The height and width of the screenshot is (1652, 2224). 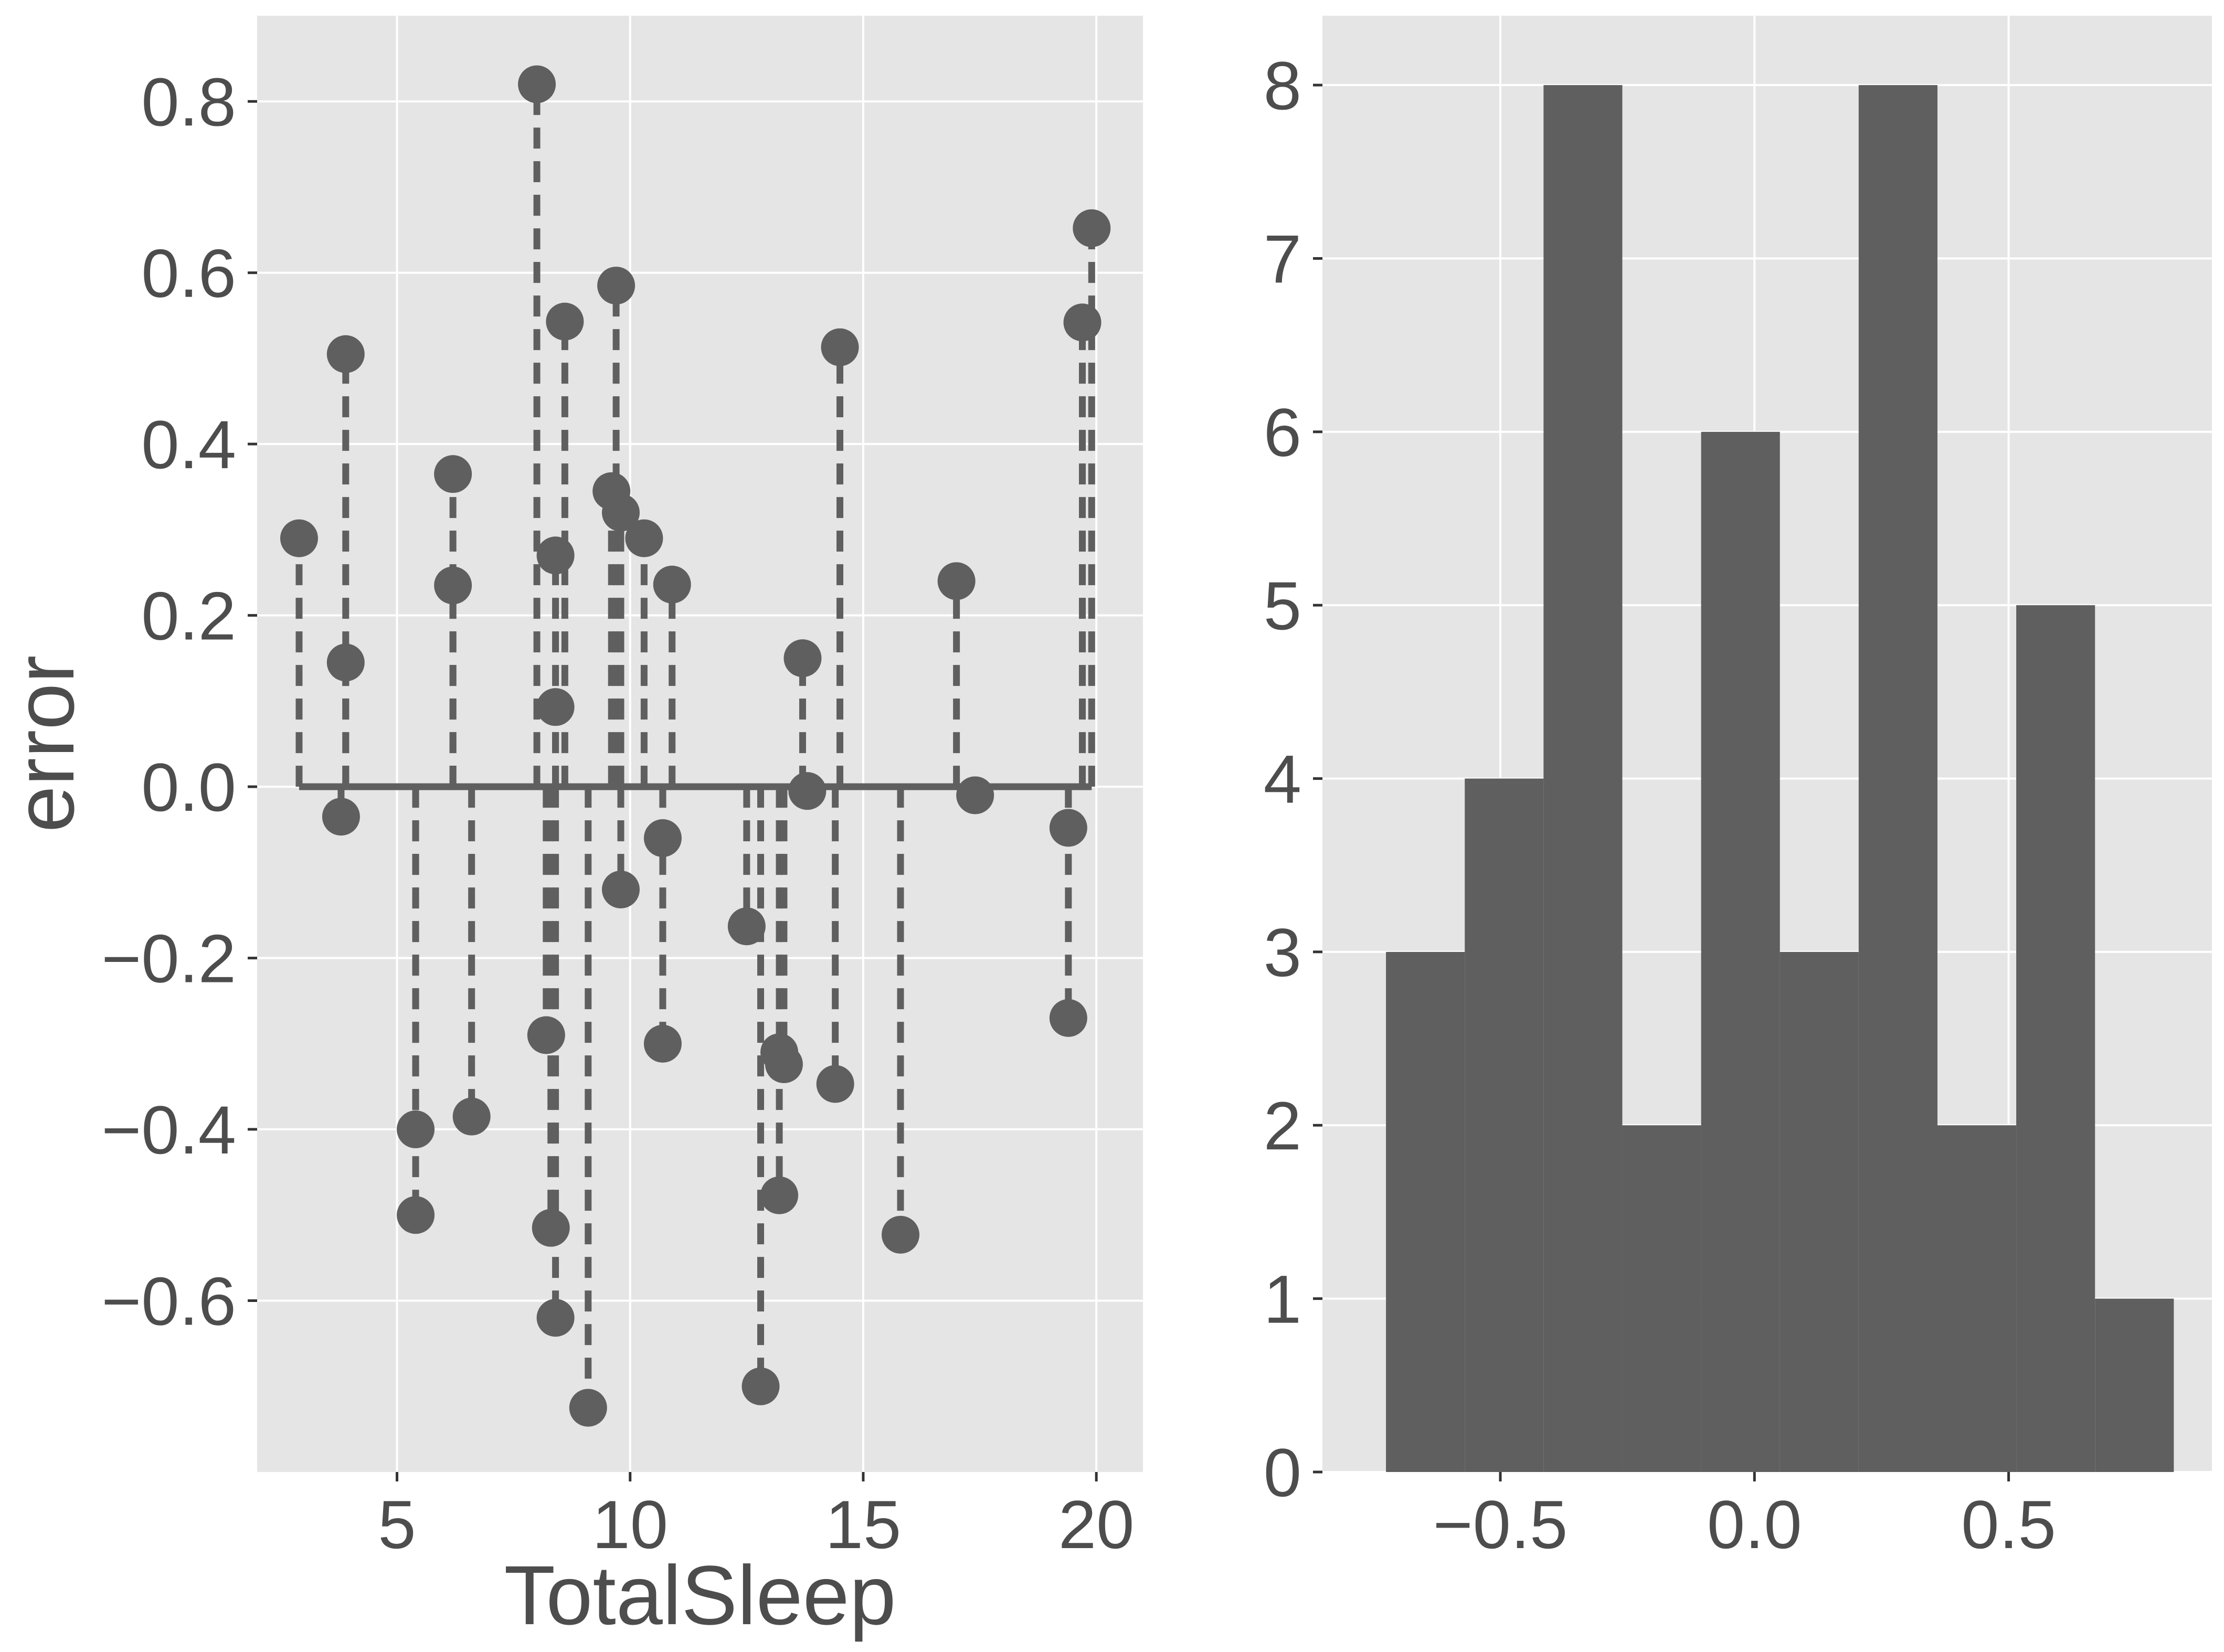 I want to click on hist-y-tick-label: 3, so click(x=1282, y=952).